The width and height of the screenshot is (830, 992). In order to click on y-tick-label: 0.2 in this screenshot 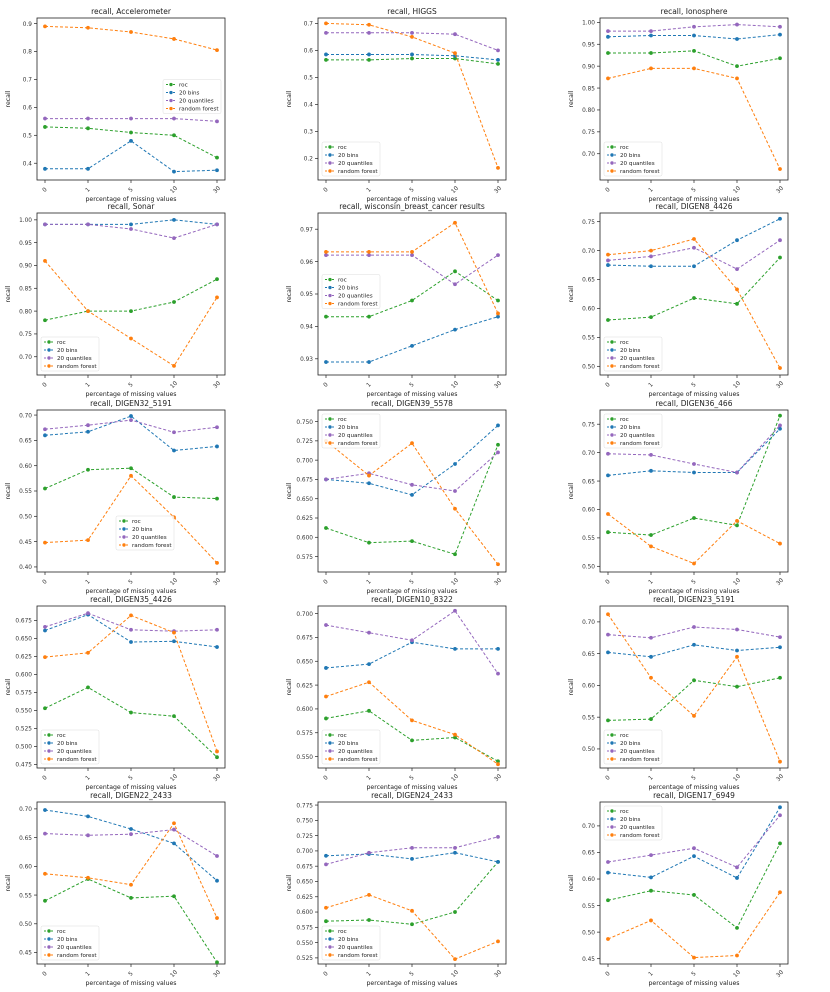, I will do `click(309, 160)`.